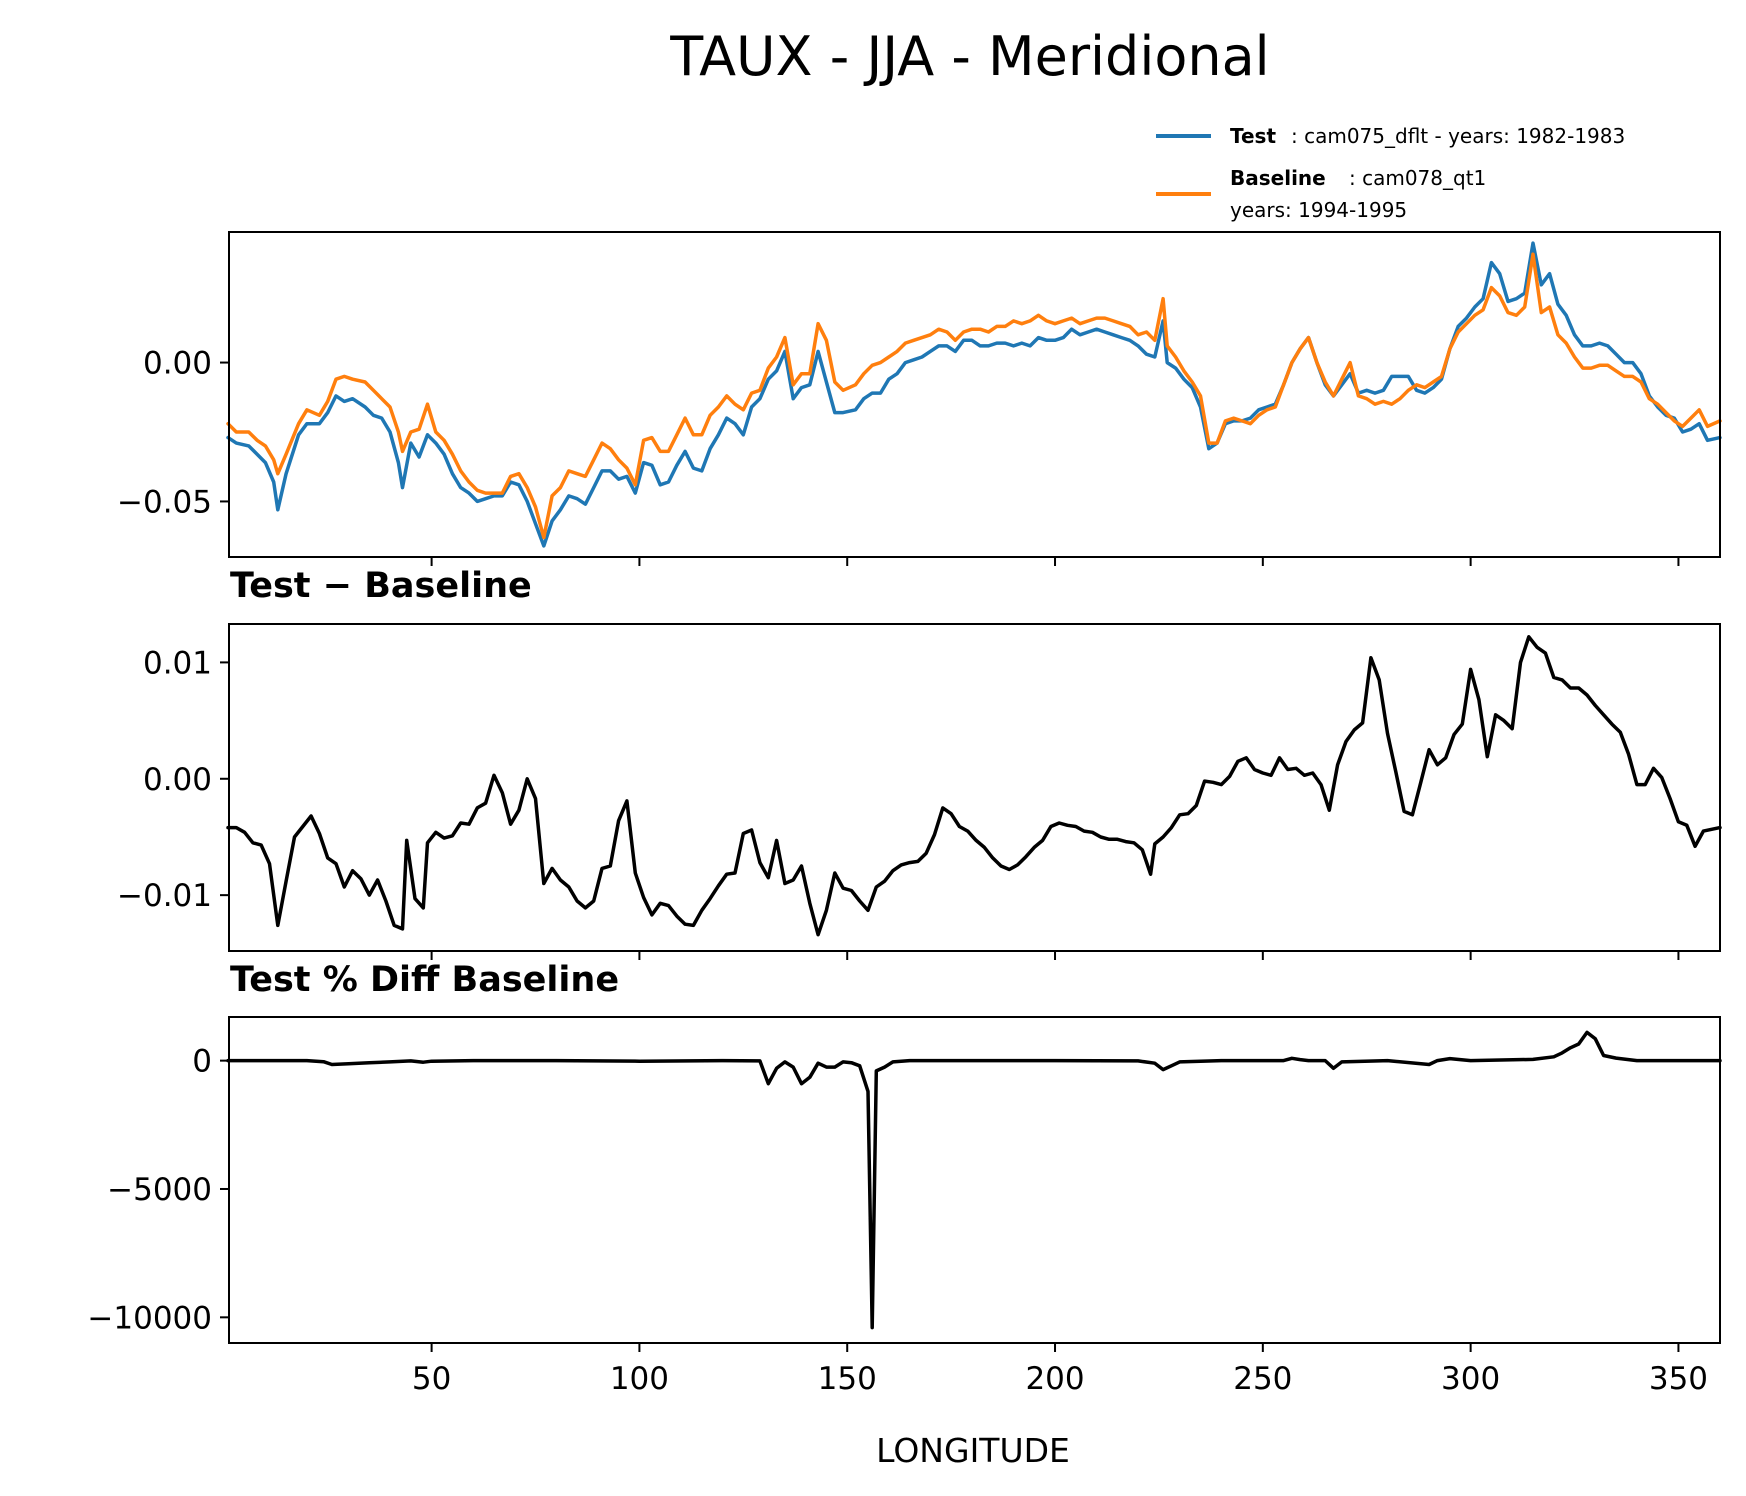 The width and height of the screenshot is (1746, 1496). Describe the element at coordinates (149, 1318) in the screenshot. I see `y-tick-label-pct-0: −10000` at that location.